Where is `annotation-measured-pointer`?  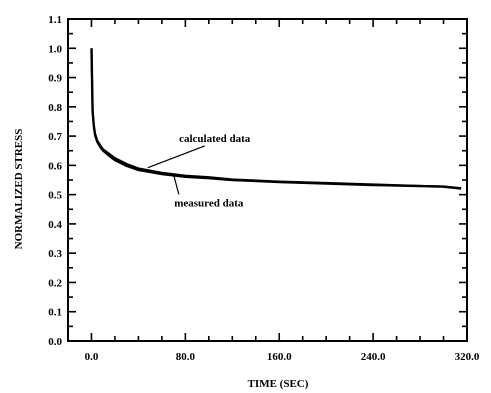 annotation-measured-pointer is located at coordinates (176, 184).